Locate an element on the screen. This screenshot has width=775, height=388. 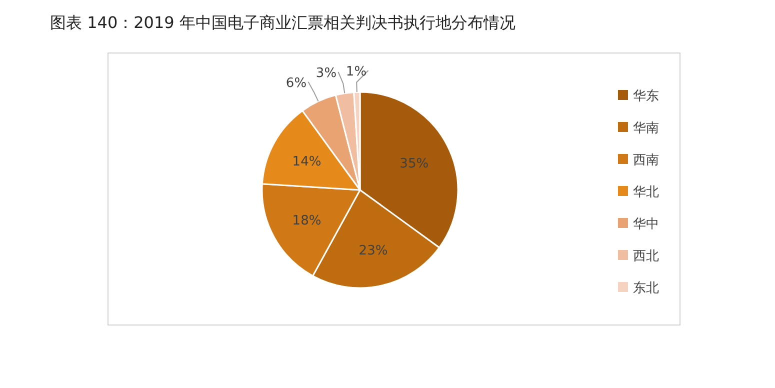
legend-label: 西北 is located at coordinates (646, 256).